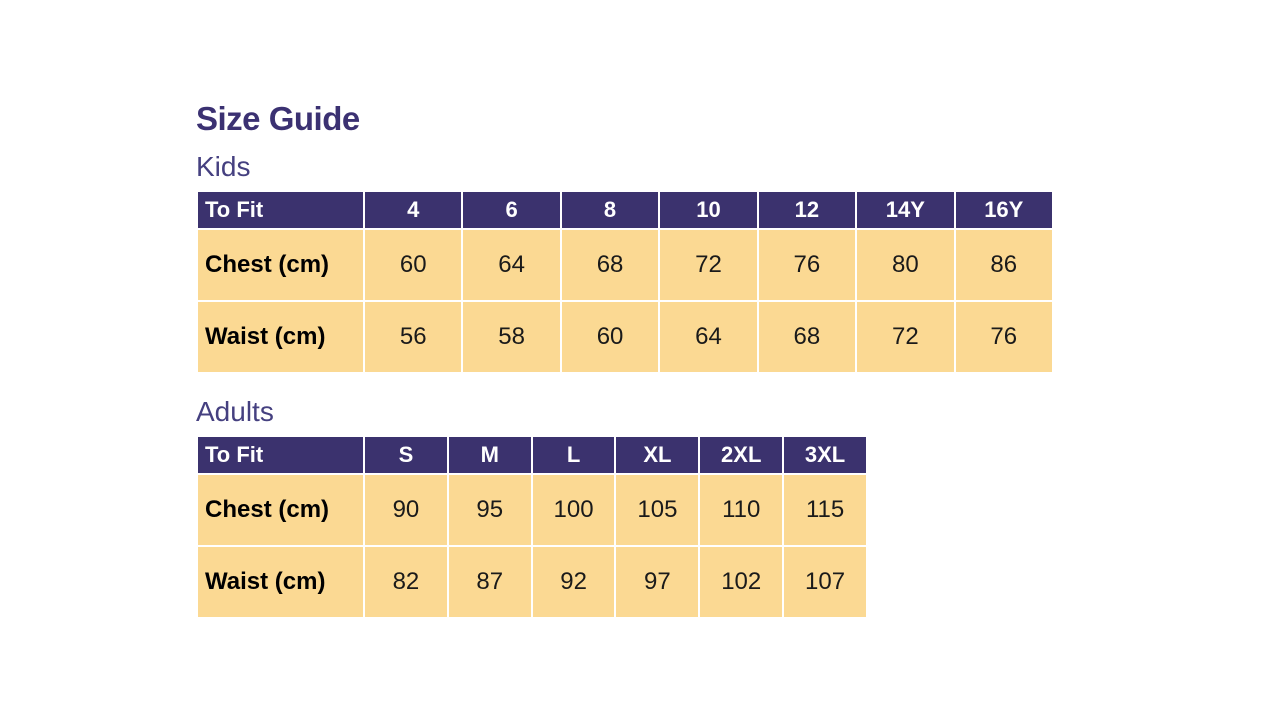 The width and height of the screenshot is (1280, 720). I want to click on size-value-cell: 97, so click(657, 582).